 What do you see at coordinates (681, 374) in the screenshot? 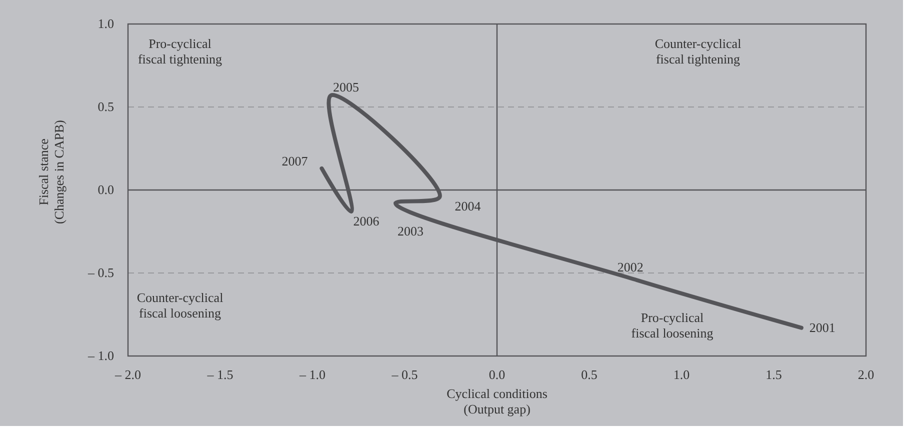
I see `x-tick-label: 1.0` at bounding box center [681, 374].